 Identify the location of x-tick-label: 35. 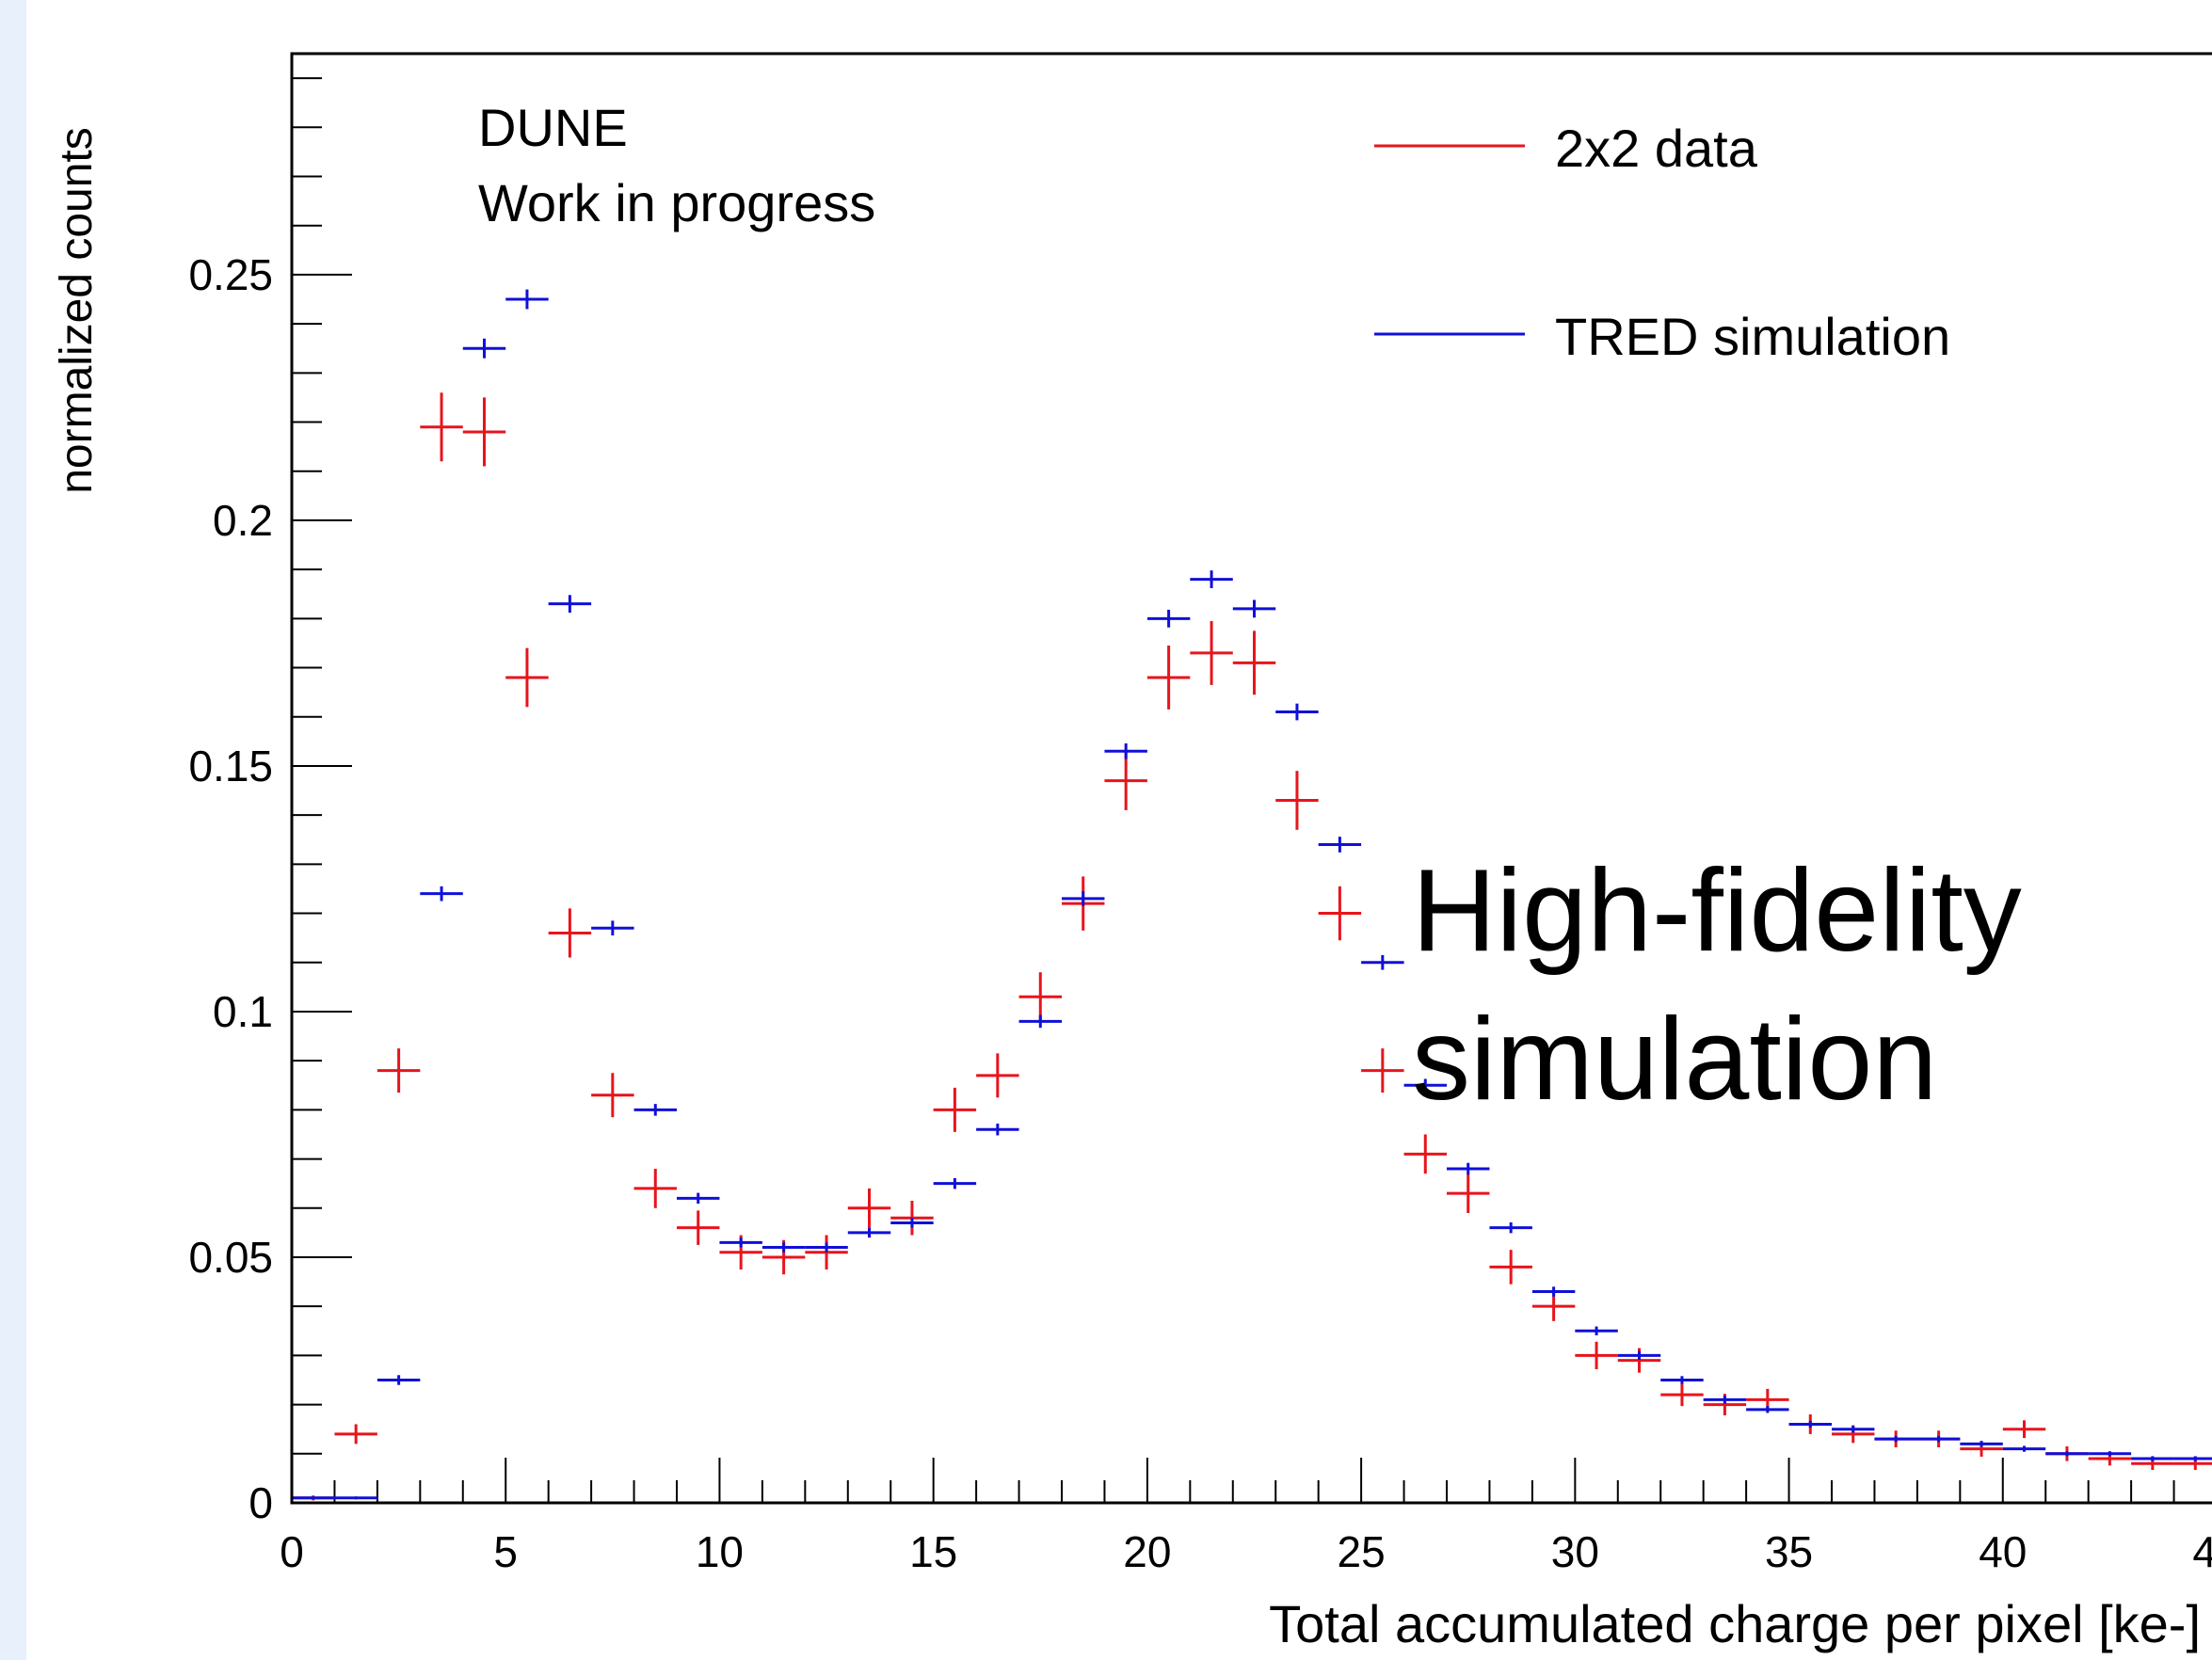
(1789, 1551).